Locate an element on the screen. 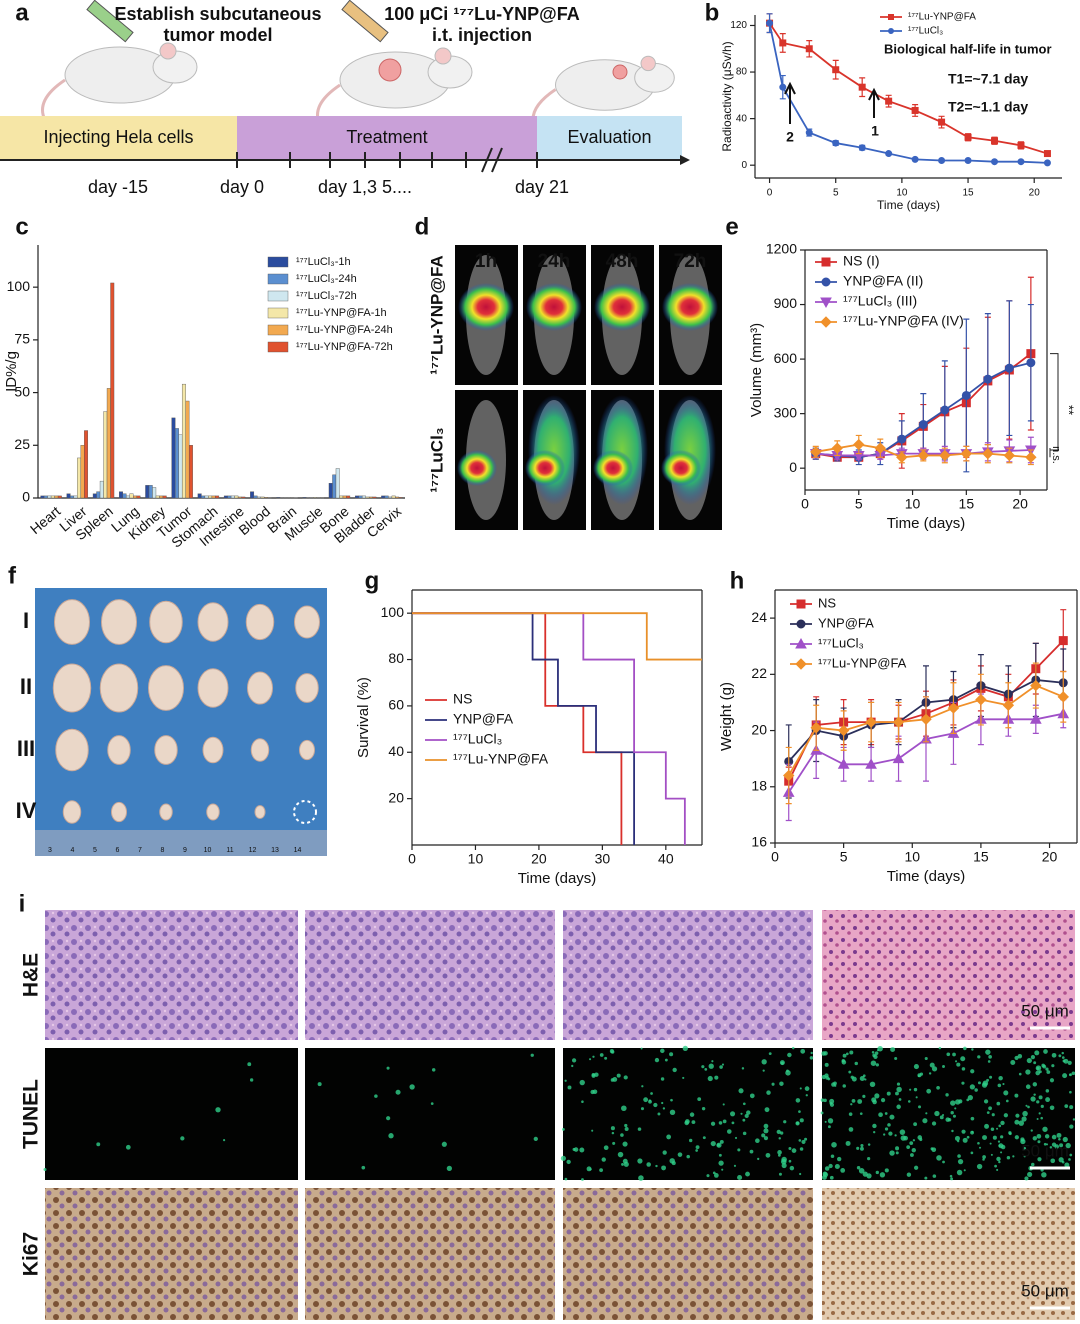 This screenshot has width=1080, height=1324. micrograph is located at coordinates (688, 975).